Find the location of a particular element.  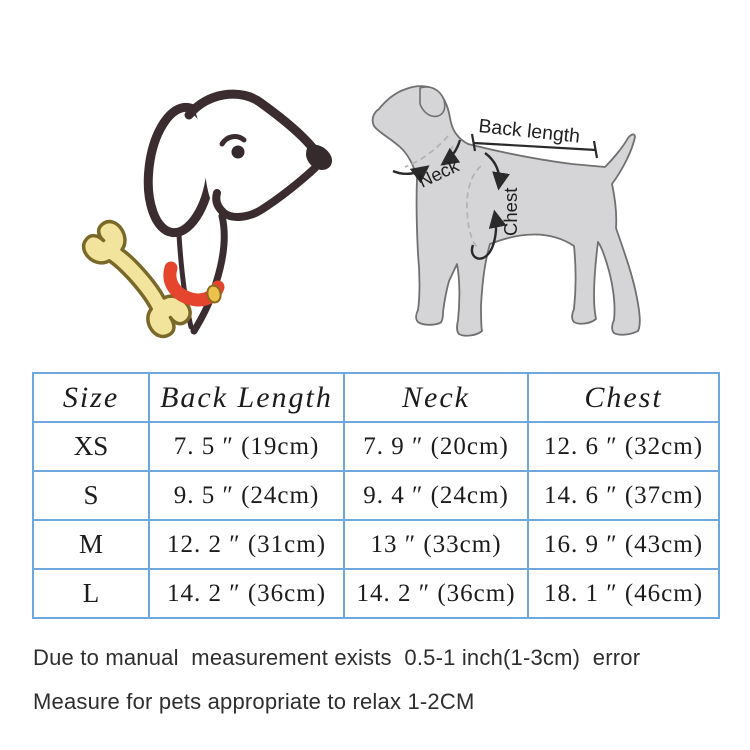

back-length-label: Back length is located at coordinates (529, 131).